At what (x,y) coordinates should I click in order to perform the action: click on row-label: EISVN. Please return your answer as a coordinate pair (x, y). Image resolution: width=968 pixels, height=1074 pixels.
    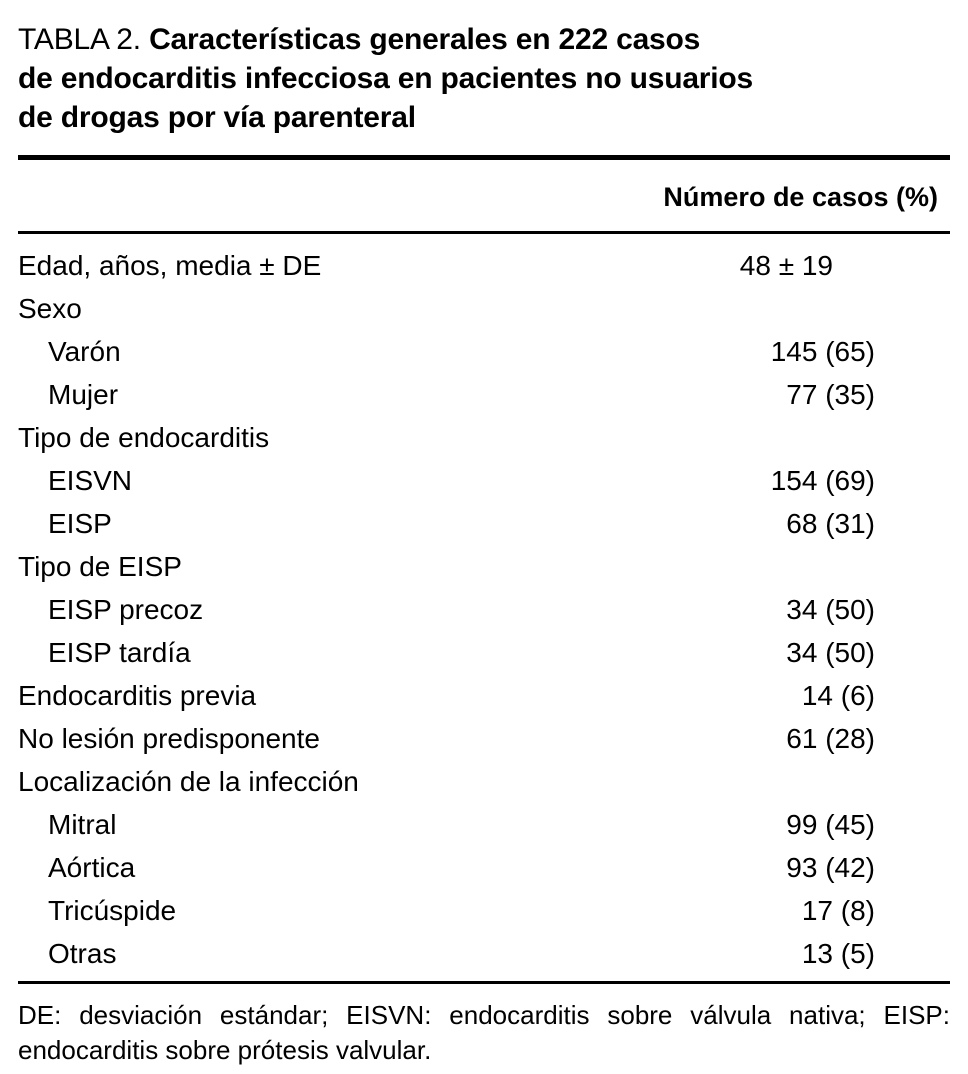
    Looking at the image, I should click on (90, 480).